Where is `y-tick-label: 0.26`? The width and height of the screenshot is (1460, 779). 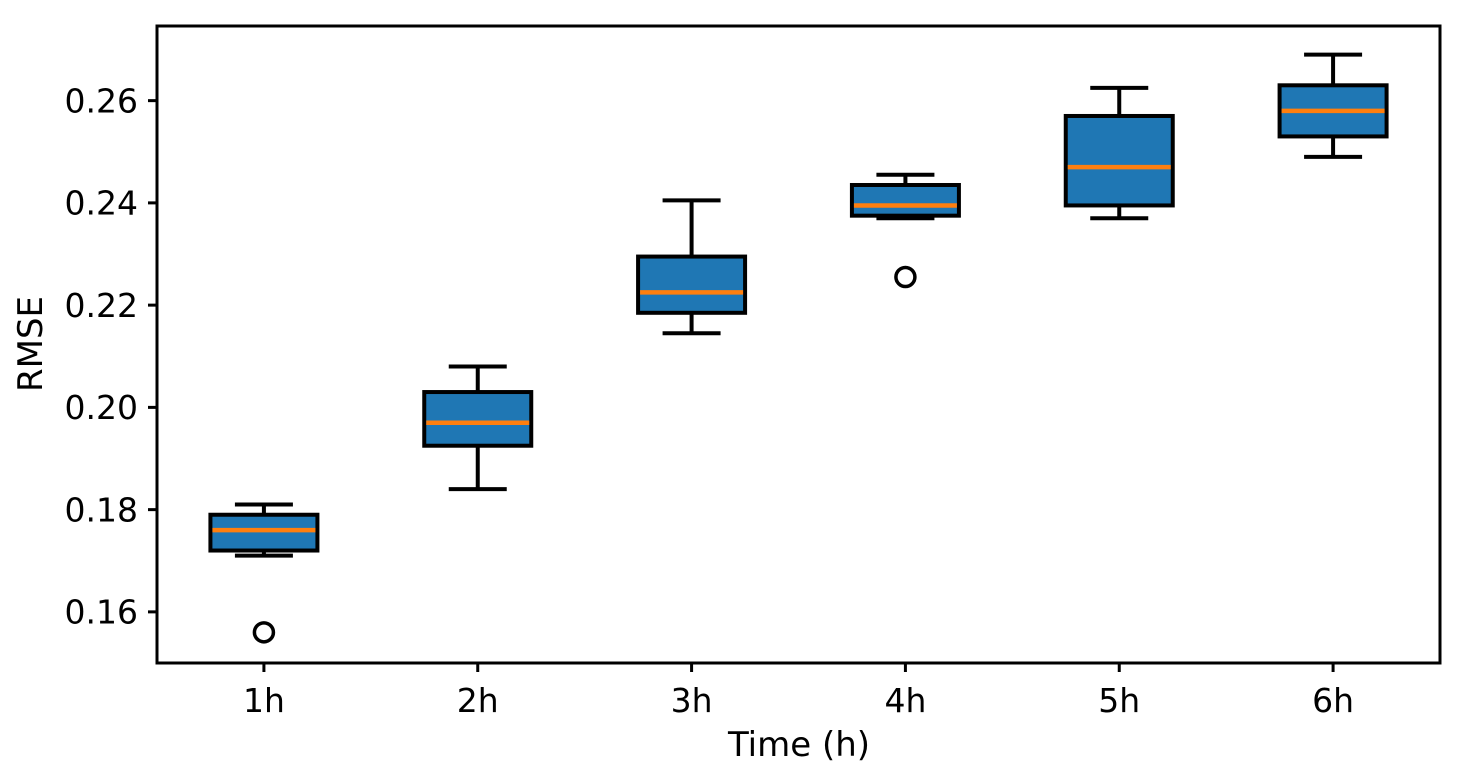 y-tick-label: 0.26 is located at coordinates (101, 100).